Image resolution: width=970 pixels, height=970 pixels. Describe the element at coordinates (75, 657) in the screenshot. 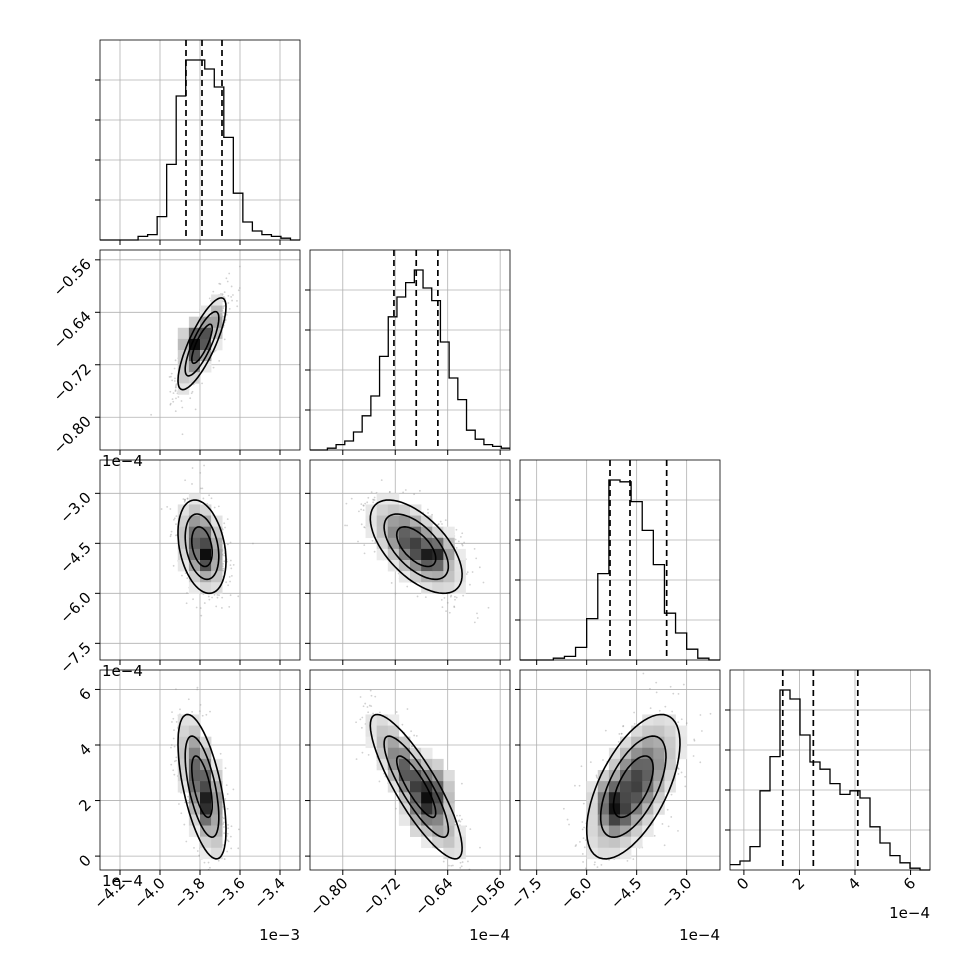

I see `y-tick-label: −7.5` at that location.